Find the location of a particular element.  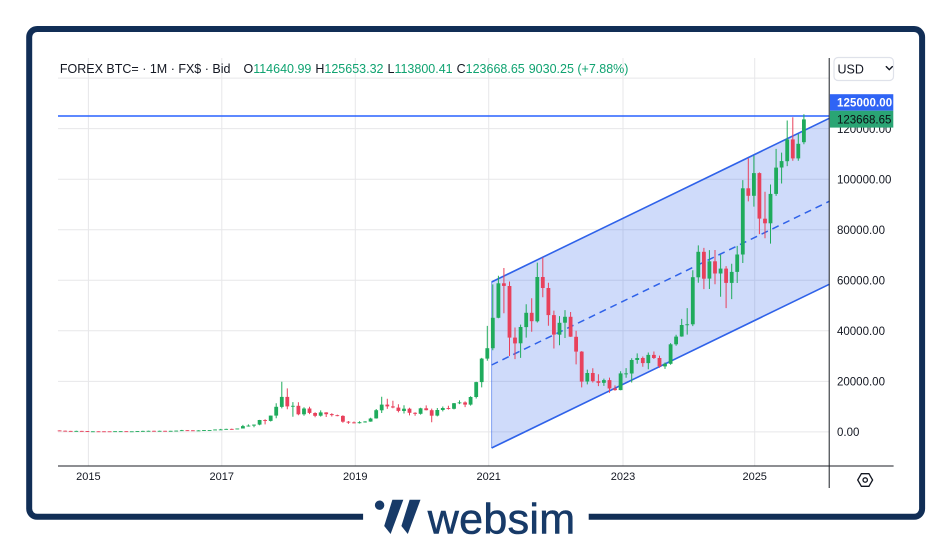

svg-text: 123668.65 is located at coordinates (864, 120).